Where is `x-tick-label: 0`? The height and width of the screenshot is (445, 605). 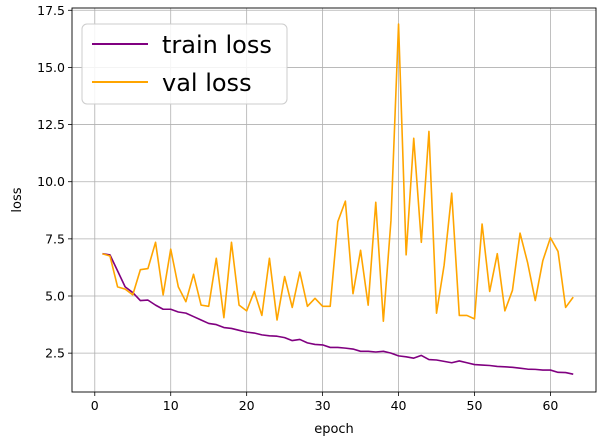 x-tick-label: 0 is located at coordinates (95, 405).